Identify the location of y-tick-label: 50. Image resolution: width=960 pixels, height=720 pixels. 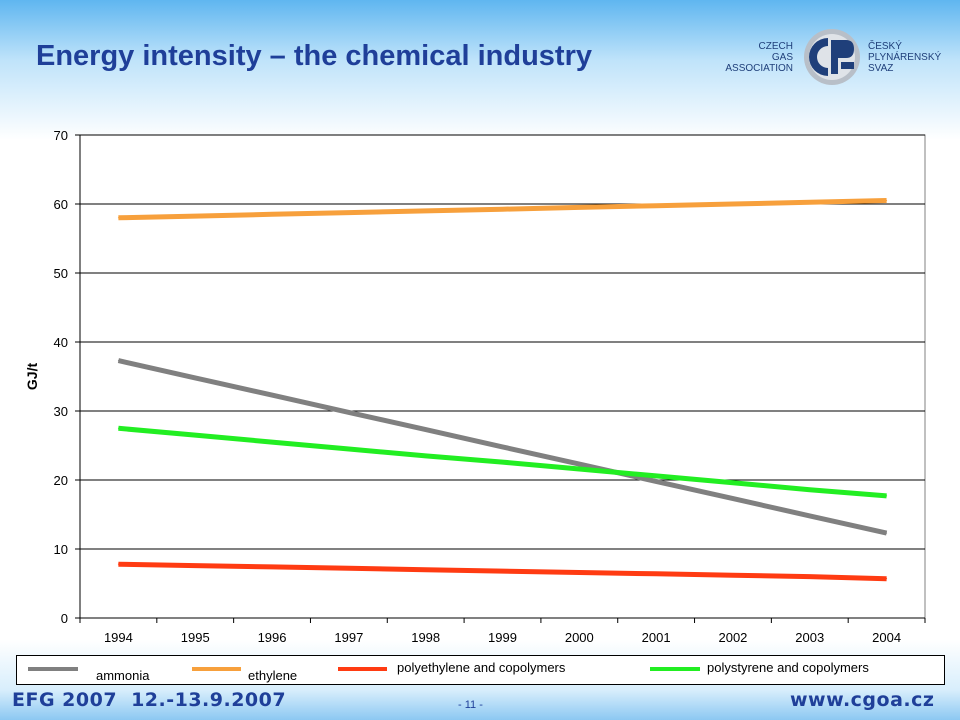
(61, 273).